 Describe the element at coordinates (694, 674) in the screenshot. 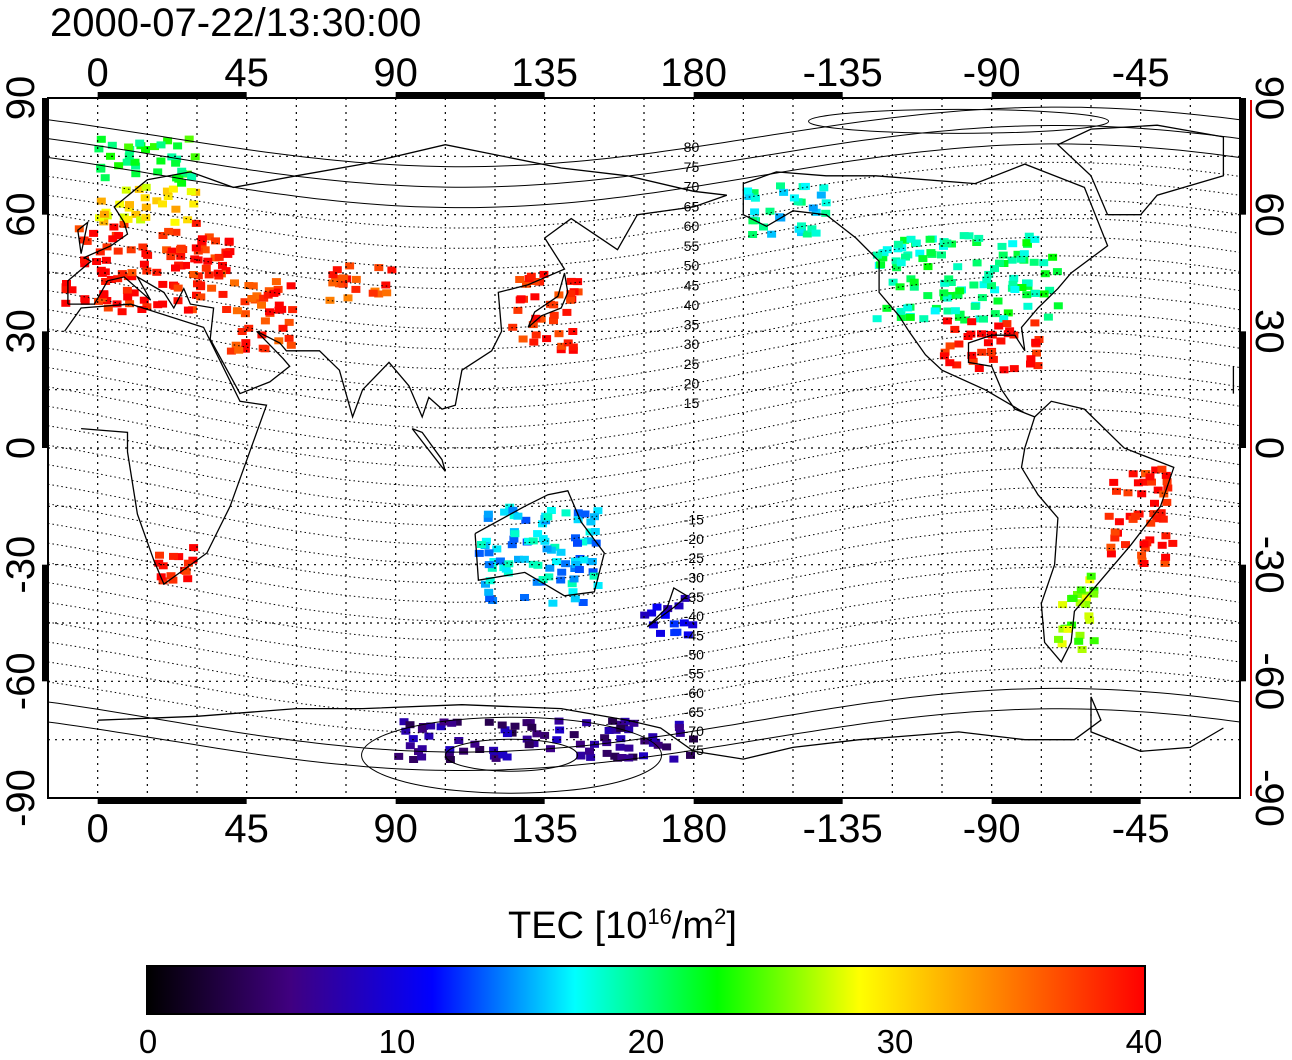

I see `contour-label: -55` at that location.